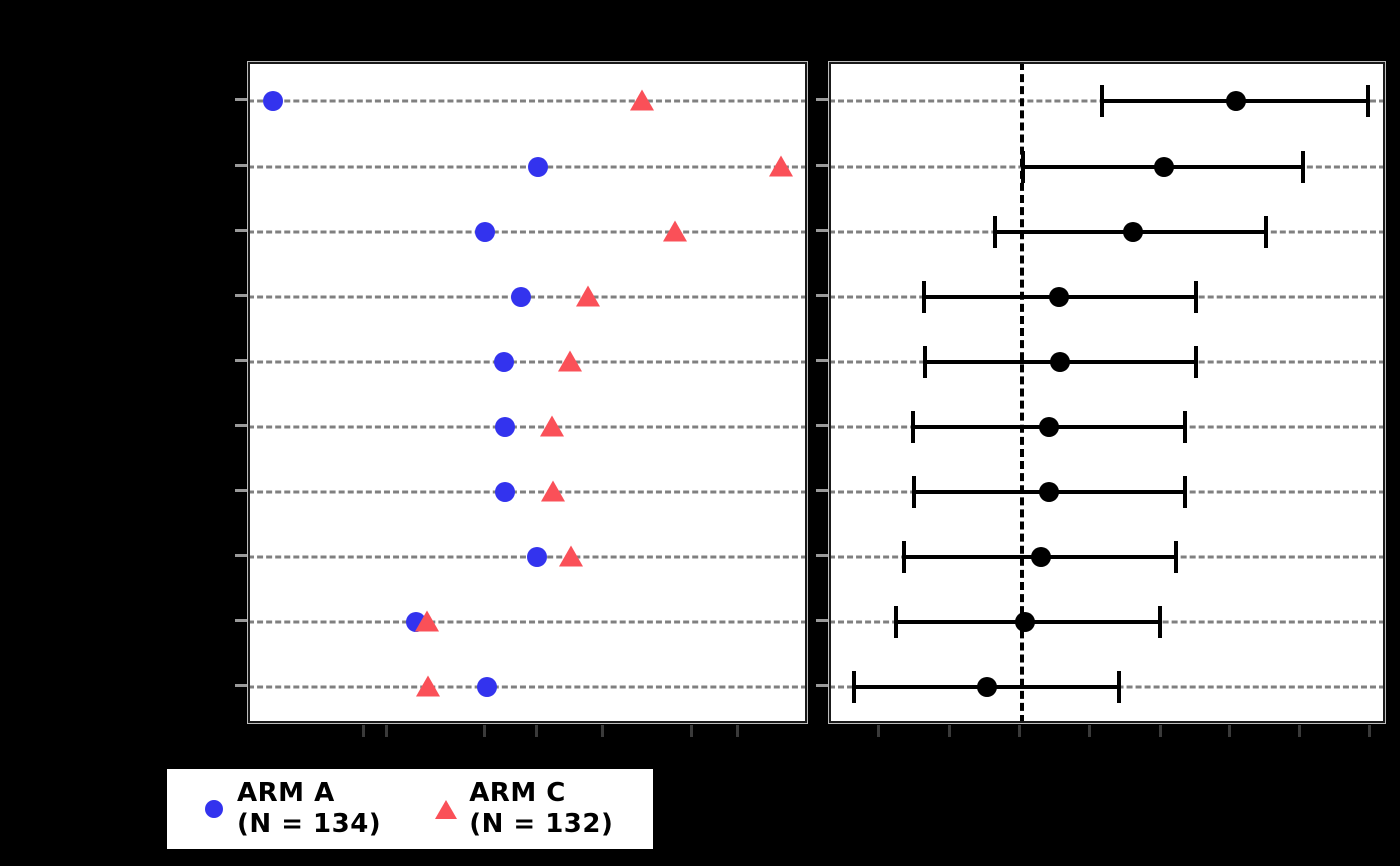 The image size is (1400, 866). What do you see at coordinates (286, 793) in the screenshot?
I see `legend-label-arm-a-line1: ARM A` at bounding box center [286, 793].